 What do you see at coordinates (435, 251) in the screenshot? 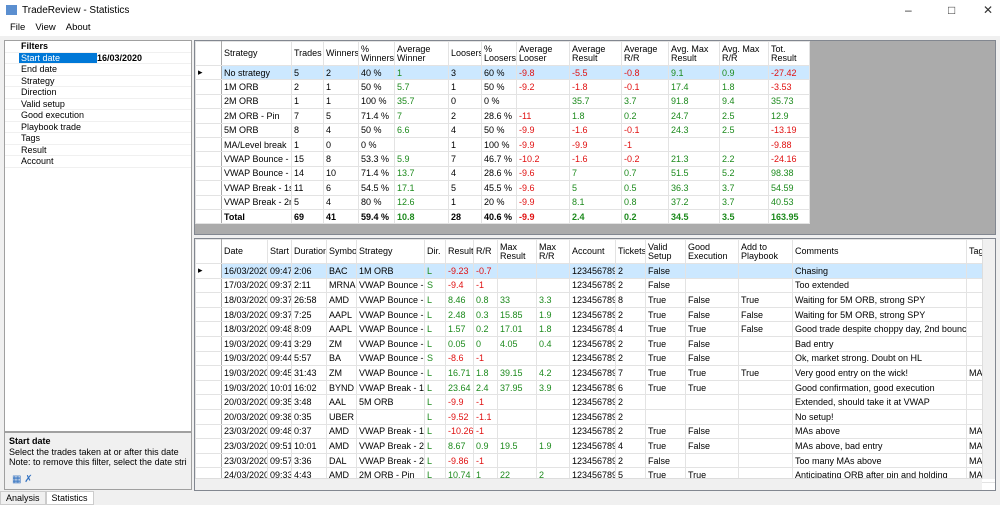
I see `column-header: Dir.` at bounding box center [435, 251].